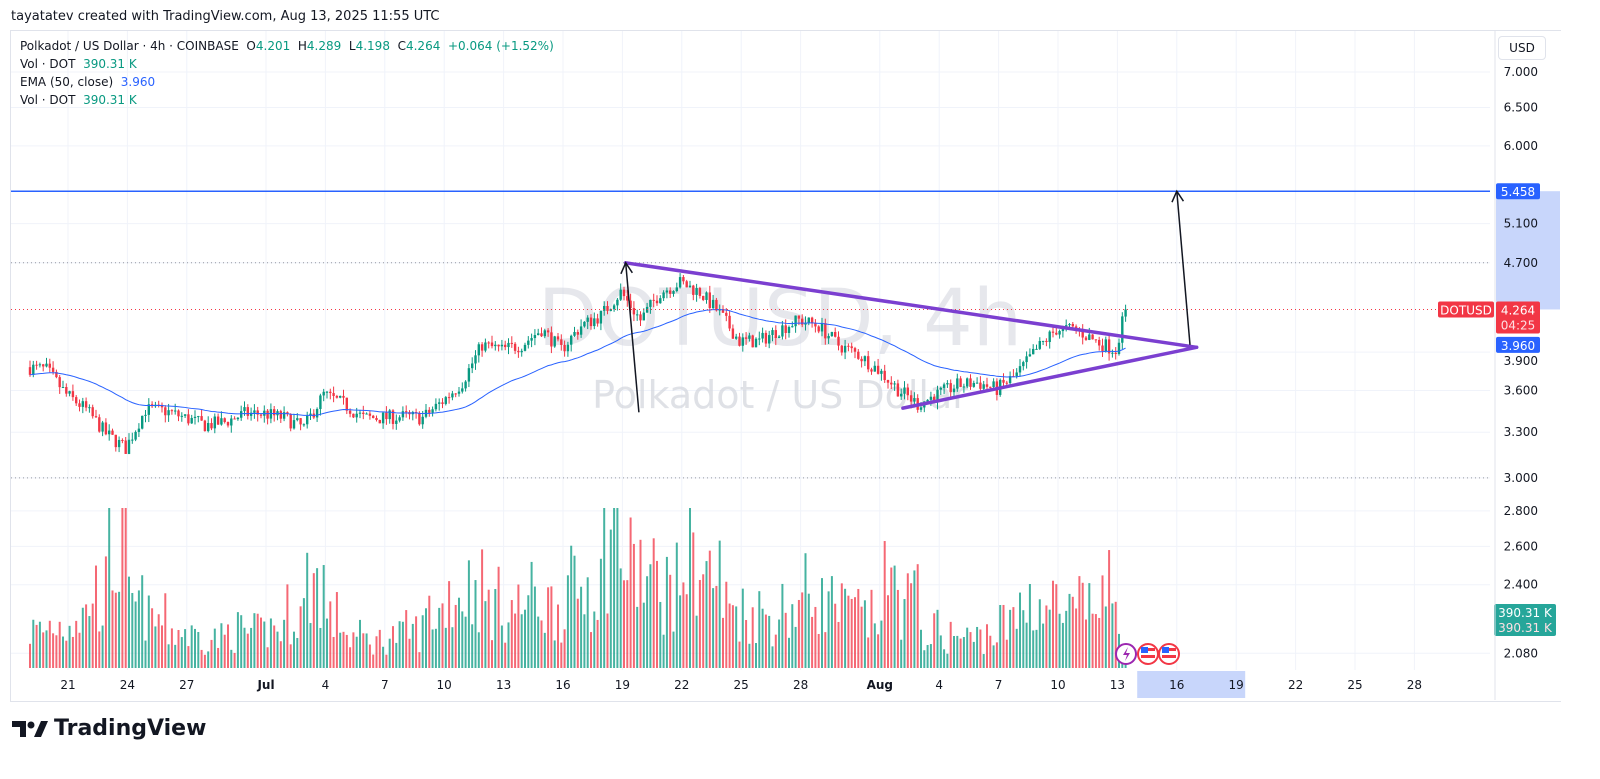 This screenshot has height=779, width=1600. I want to click on low-label: L, so click(352, 46).